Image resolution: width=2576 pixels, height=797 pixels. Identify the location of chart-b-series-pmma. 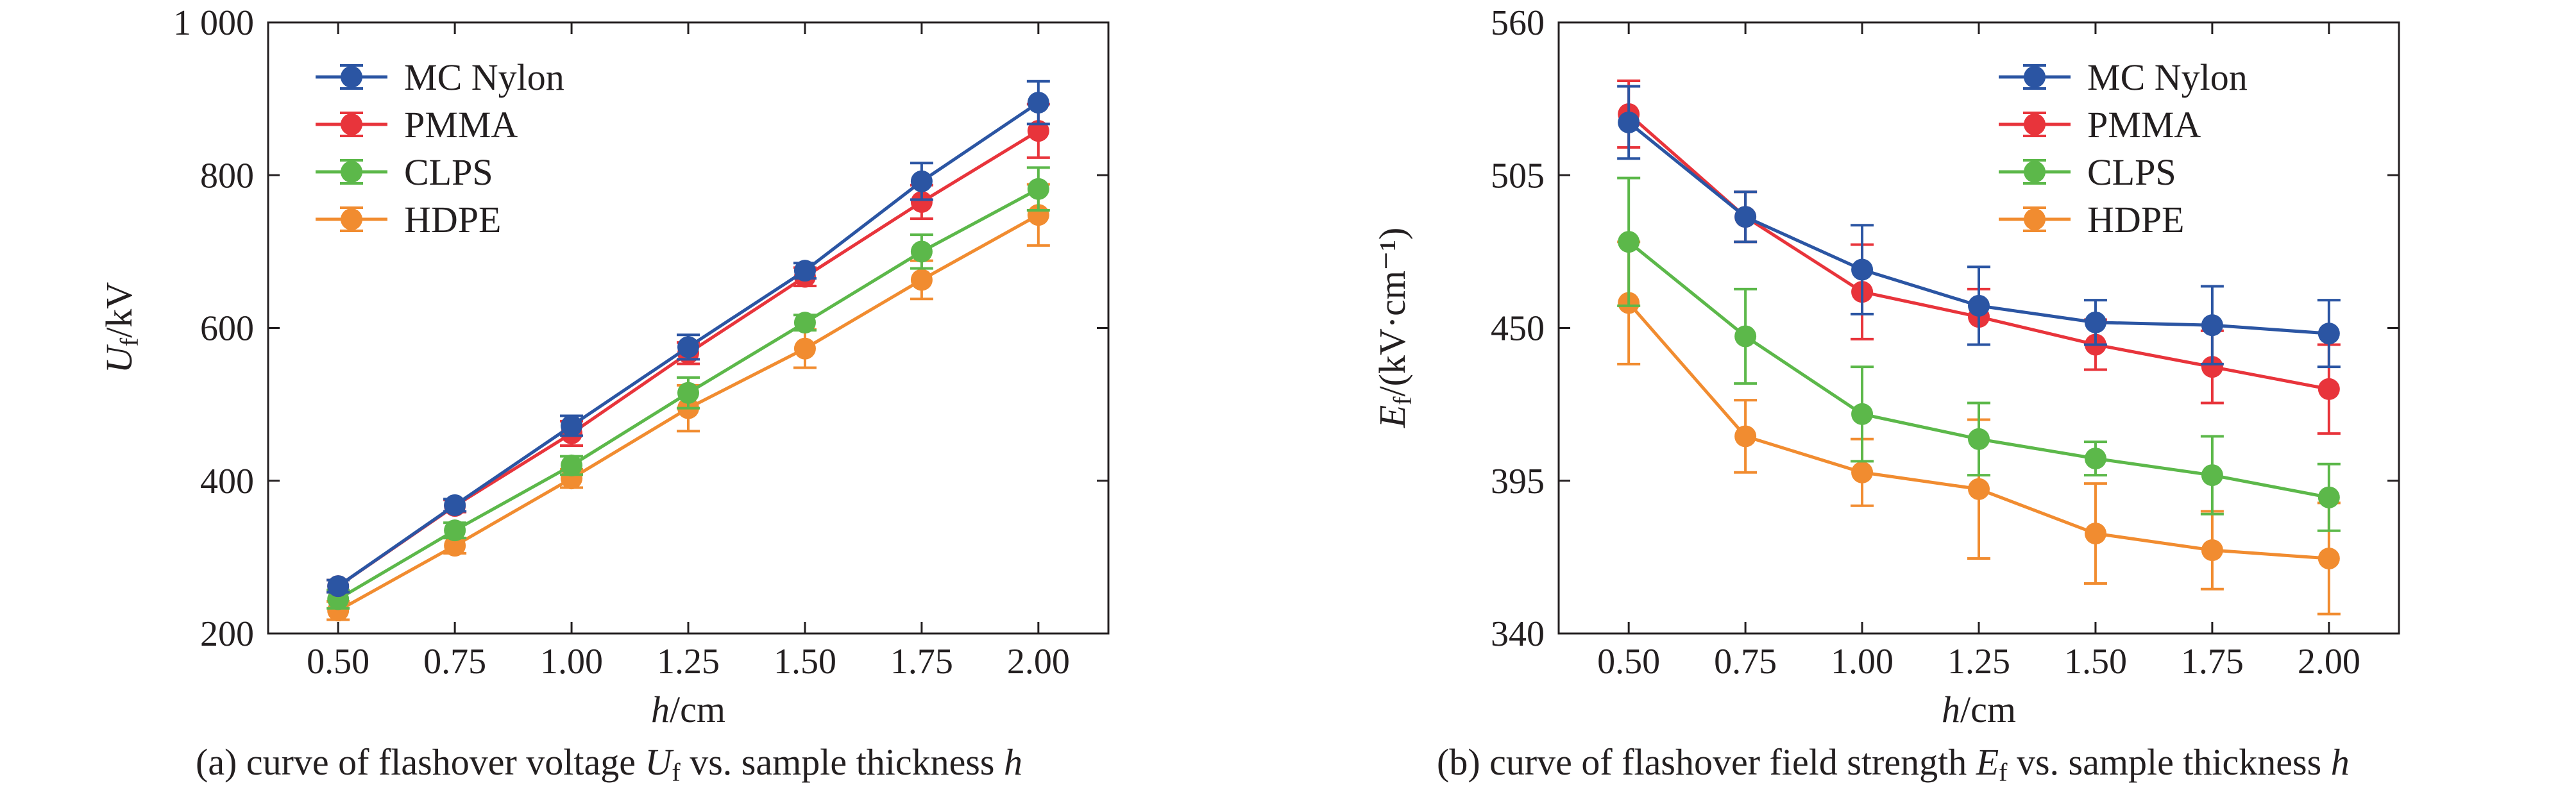
(1979, 257).